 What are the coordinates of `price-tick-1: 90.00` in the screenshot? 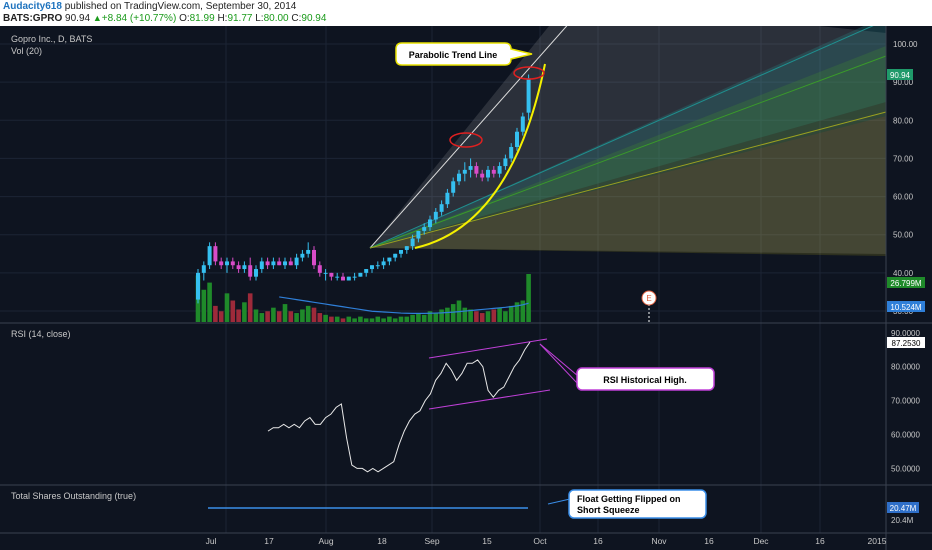 It's located at (903, 82).